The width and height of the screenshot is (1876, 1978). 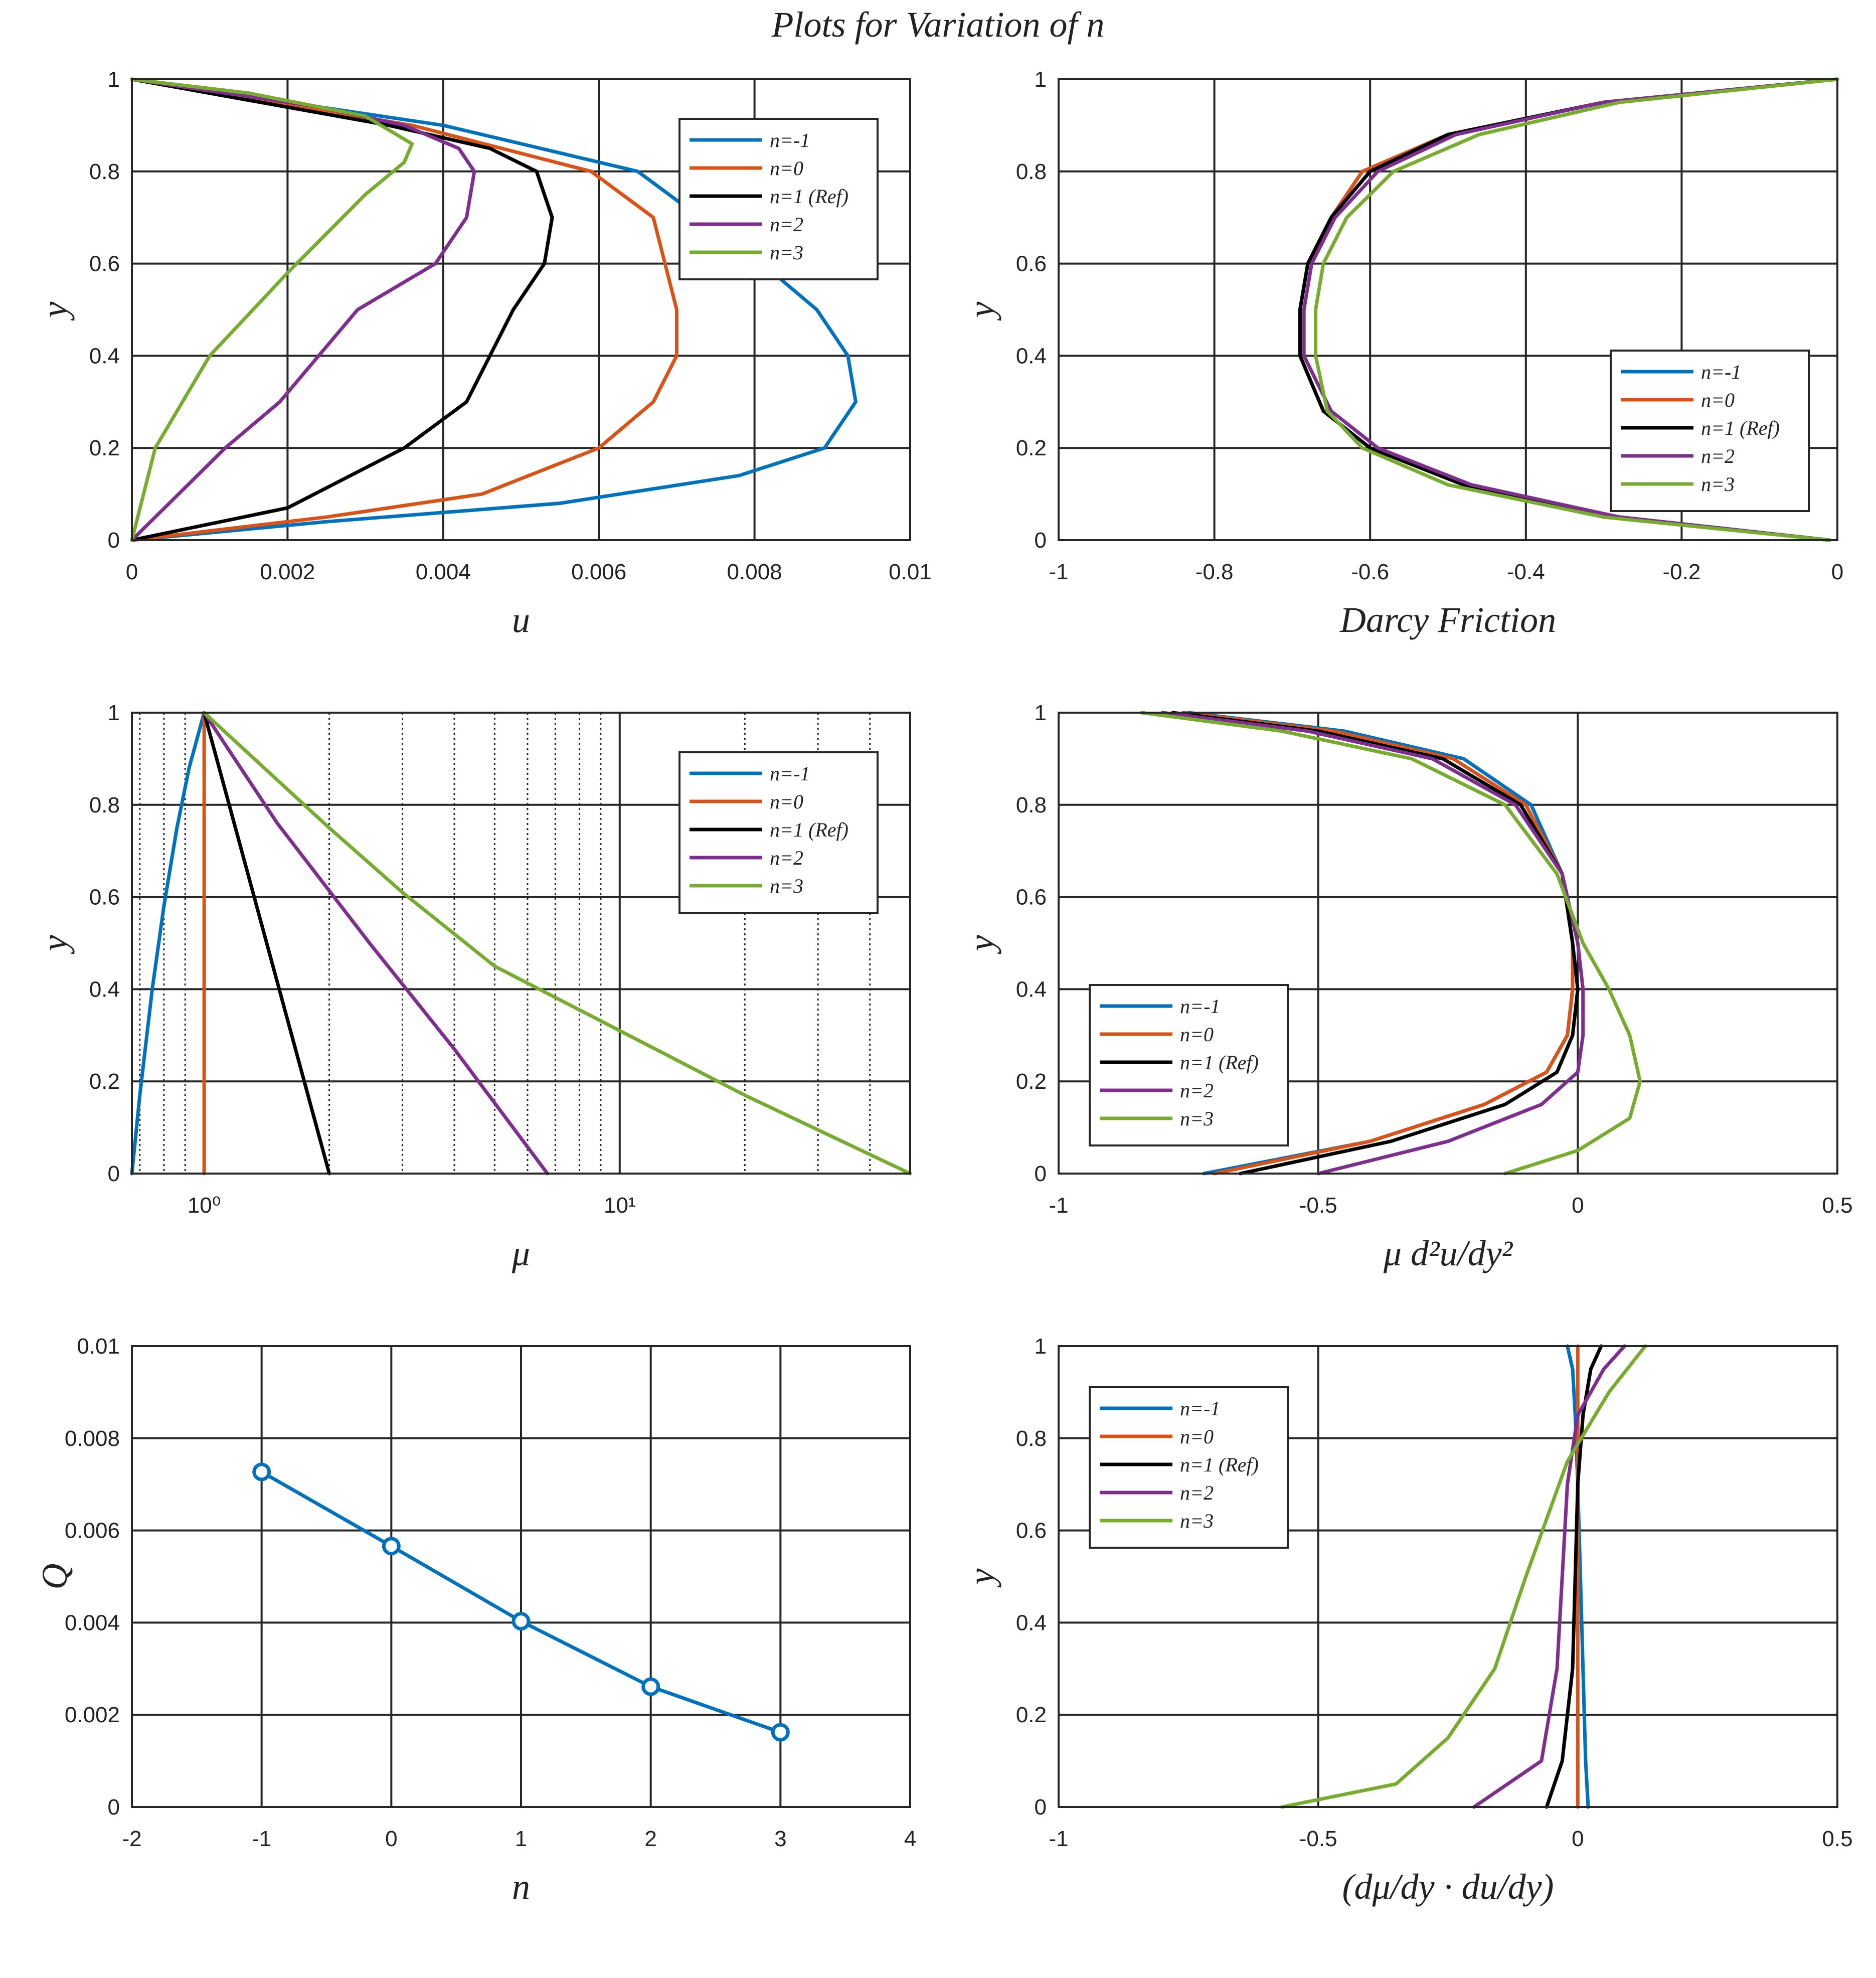 I want to click on x-tick-label: 1, so click(x=521, y=1839).